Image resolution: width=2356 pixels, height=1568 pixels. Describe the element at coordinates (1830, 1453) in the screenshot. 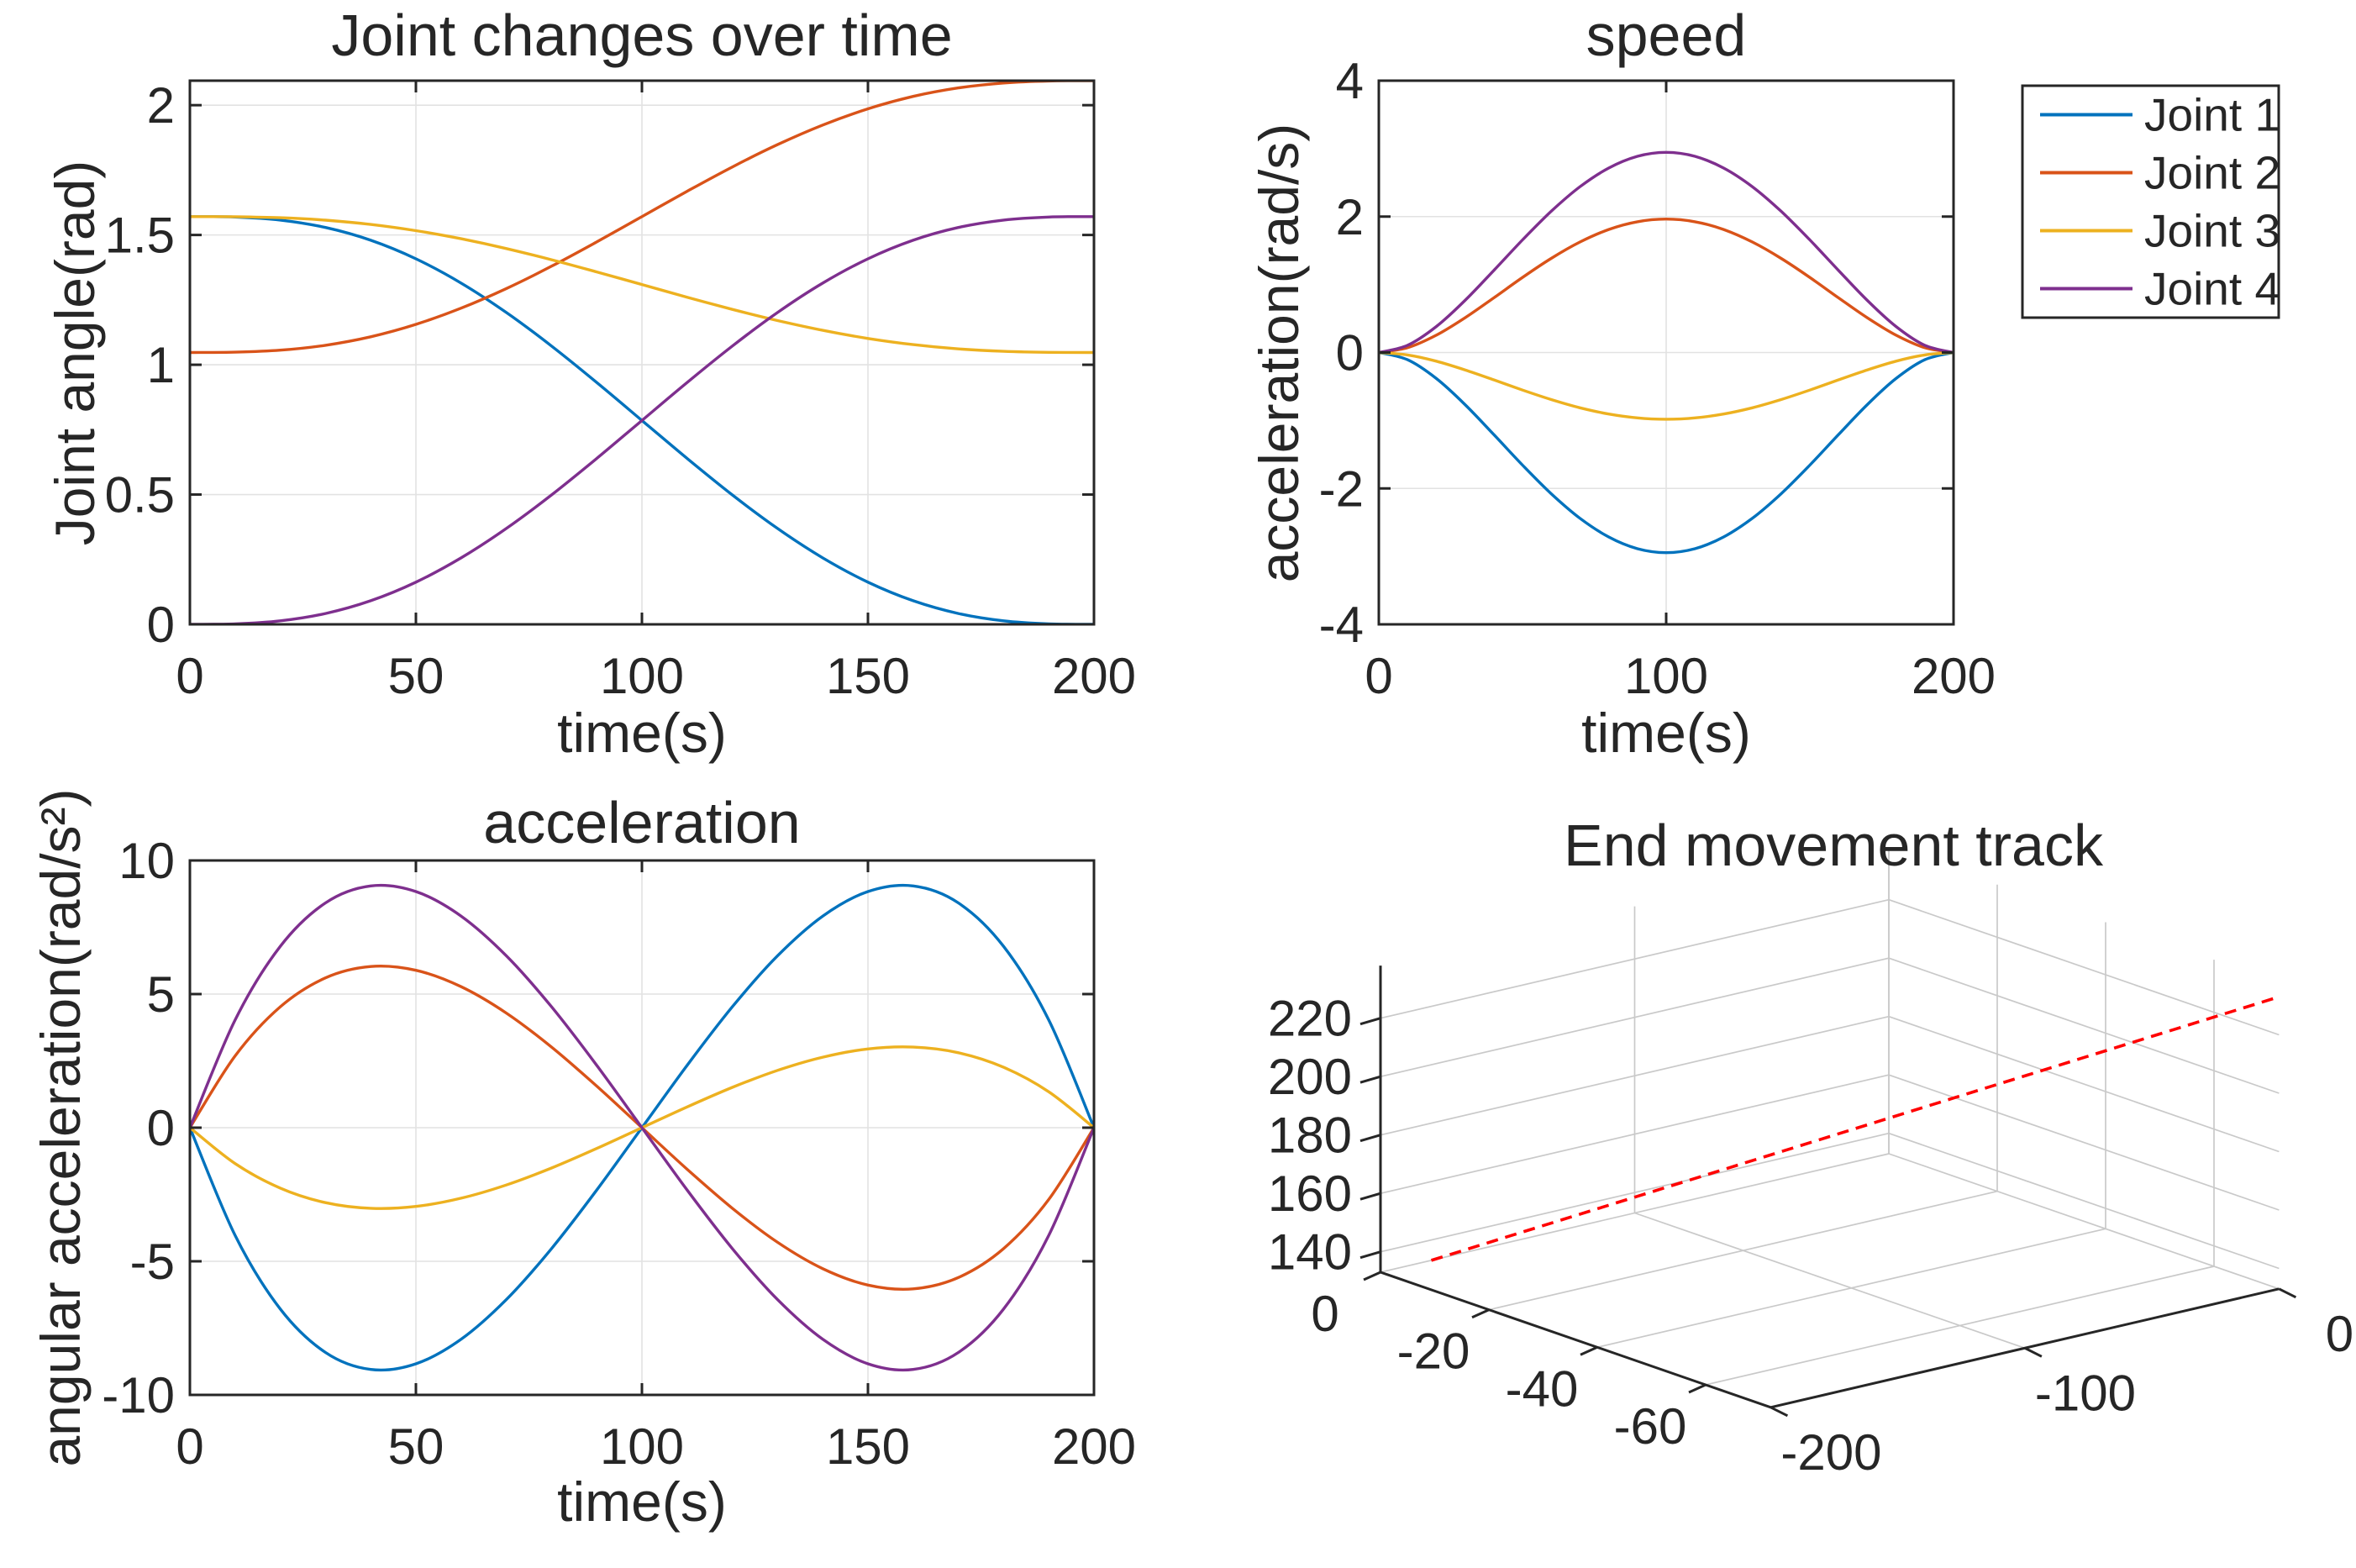

I see `x-tick-label: -200` at that location.